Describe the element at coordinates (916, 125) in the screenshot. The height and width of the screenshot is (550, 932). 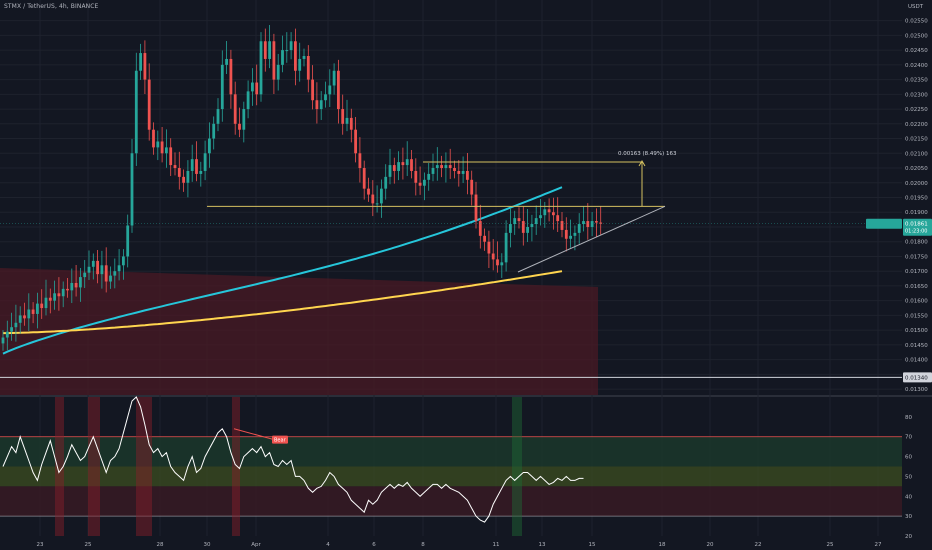
I see `price-tick-label: 0.02200` at that location.